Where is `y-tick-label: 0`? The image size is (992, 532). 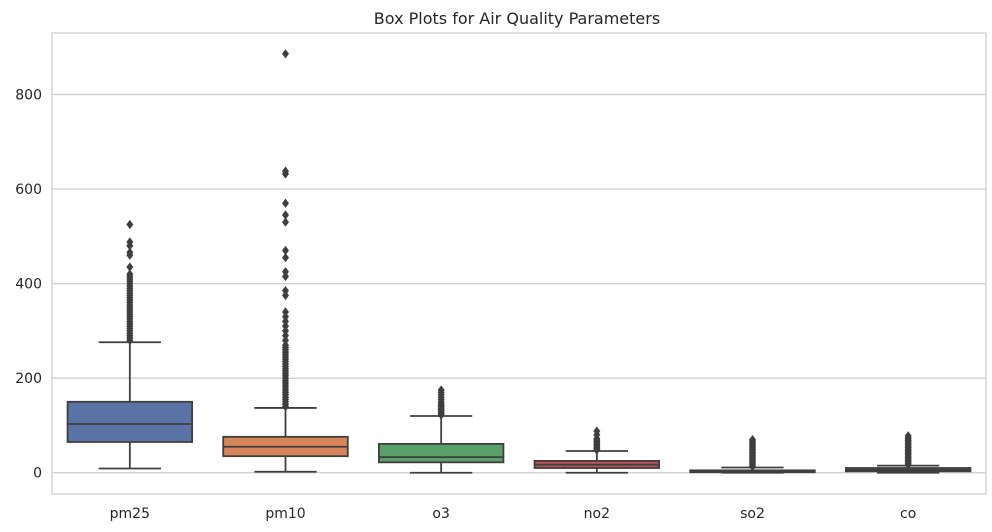 y-tick-label: 0 is located at coordinates (37, 474).